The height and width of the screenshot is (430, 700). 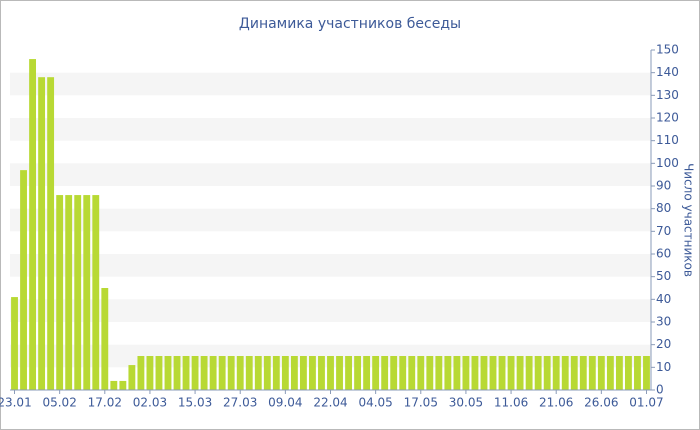 I want to click on x-tick-label: 04.05, so click(x=375, y=403).